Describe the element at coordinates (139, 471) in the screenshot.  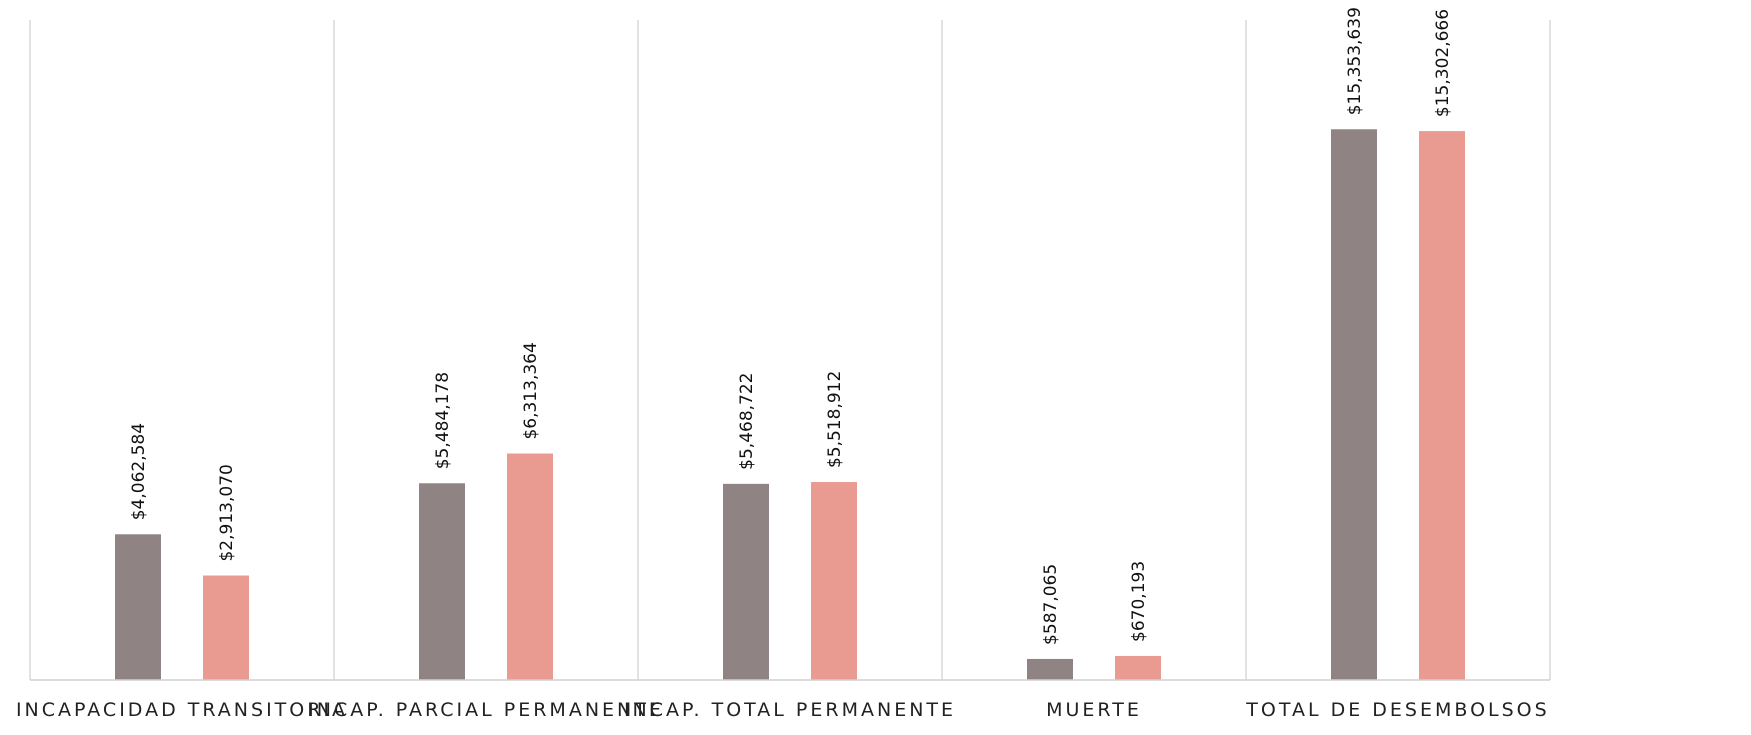
I see `data-label-series1-1: $4,062,584` at that location.